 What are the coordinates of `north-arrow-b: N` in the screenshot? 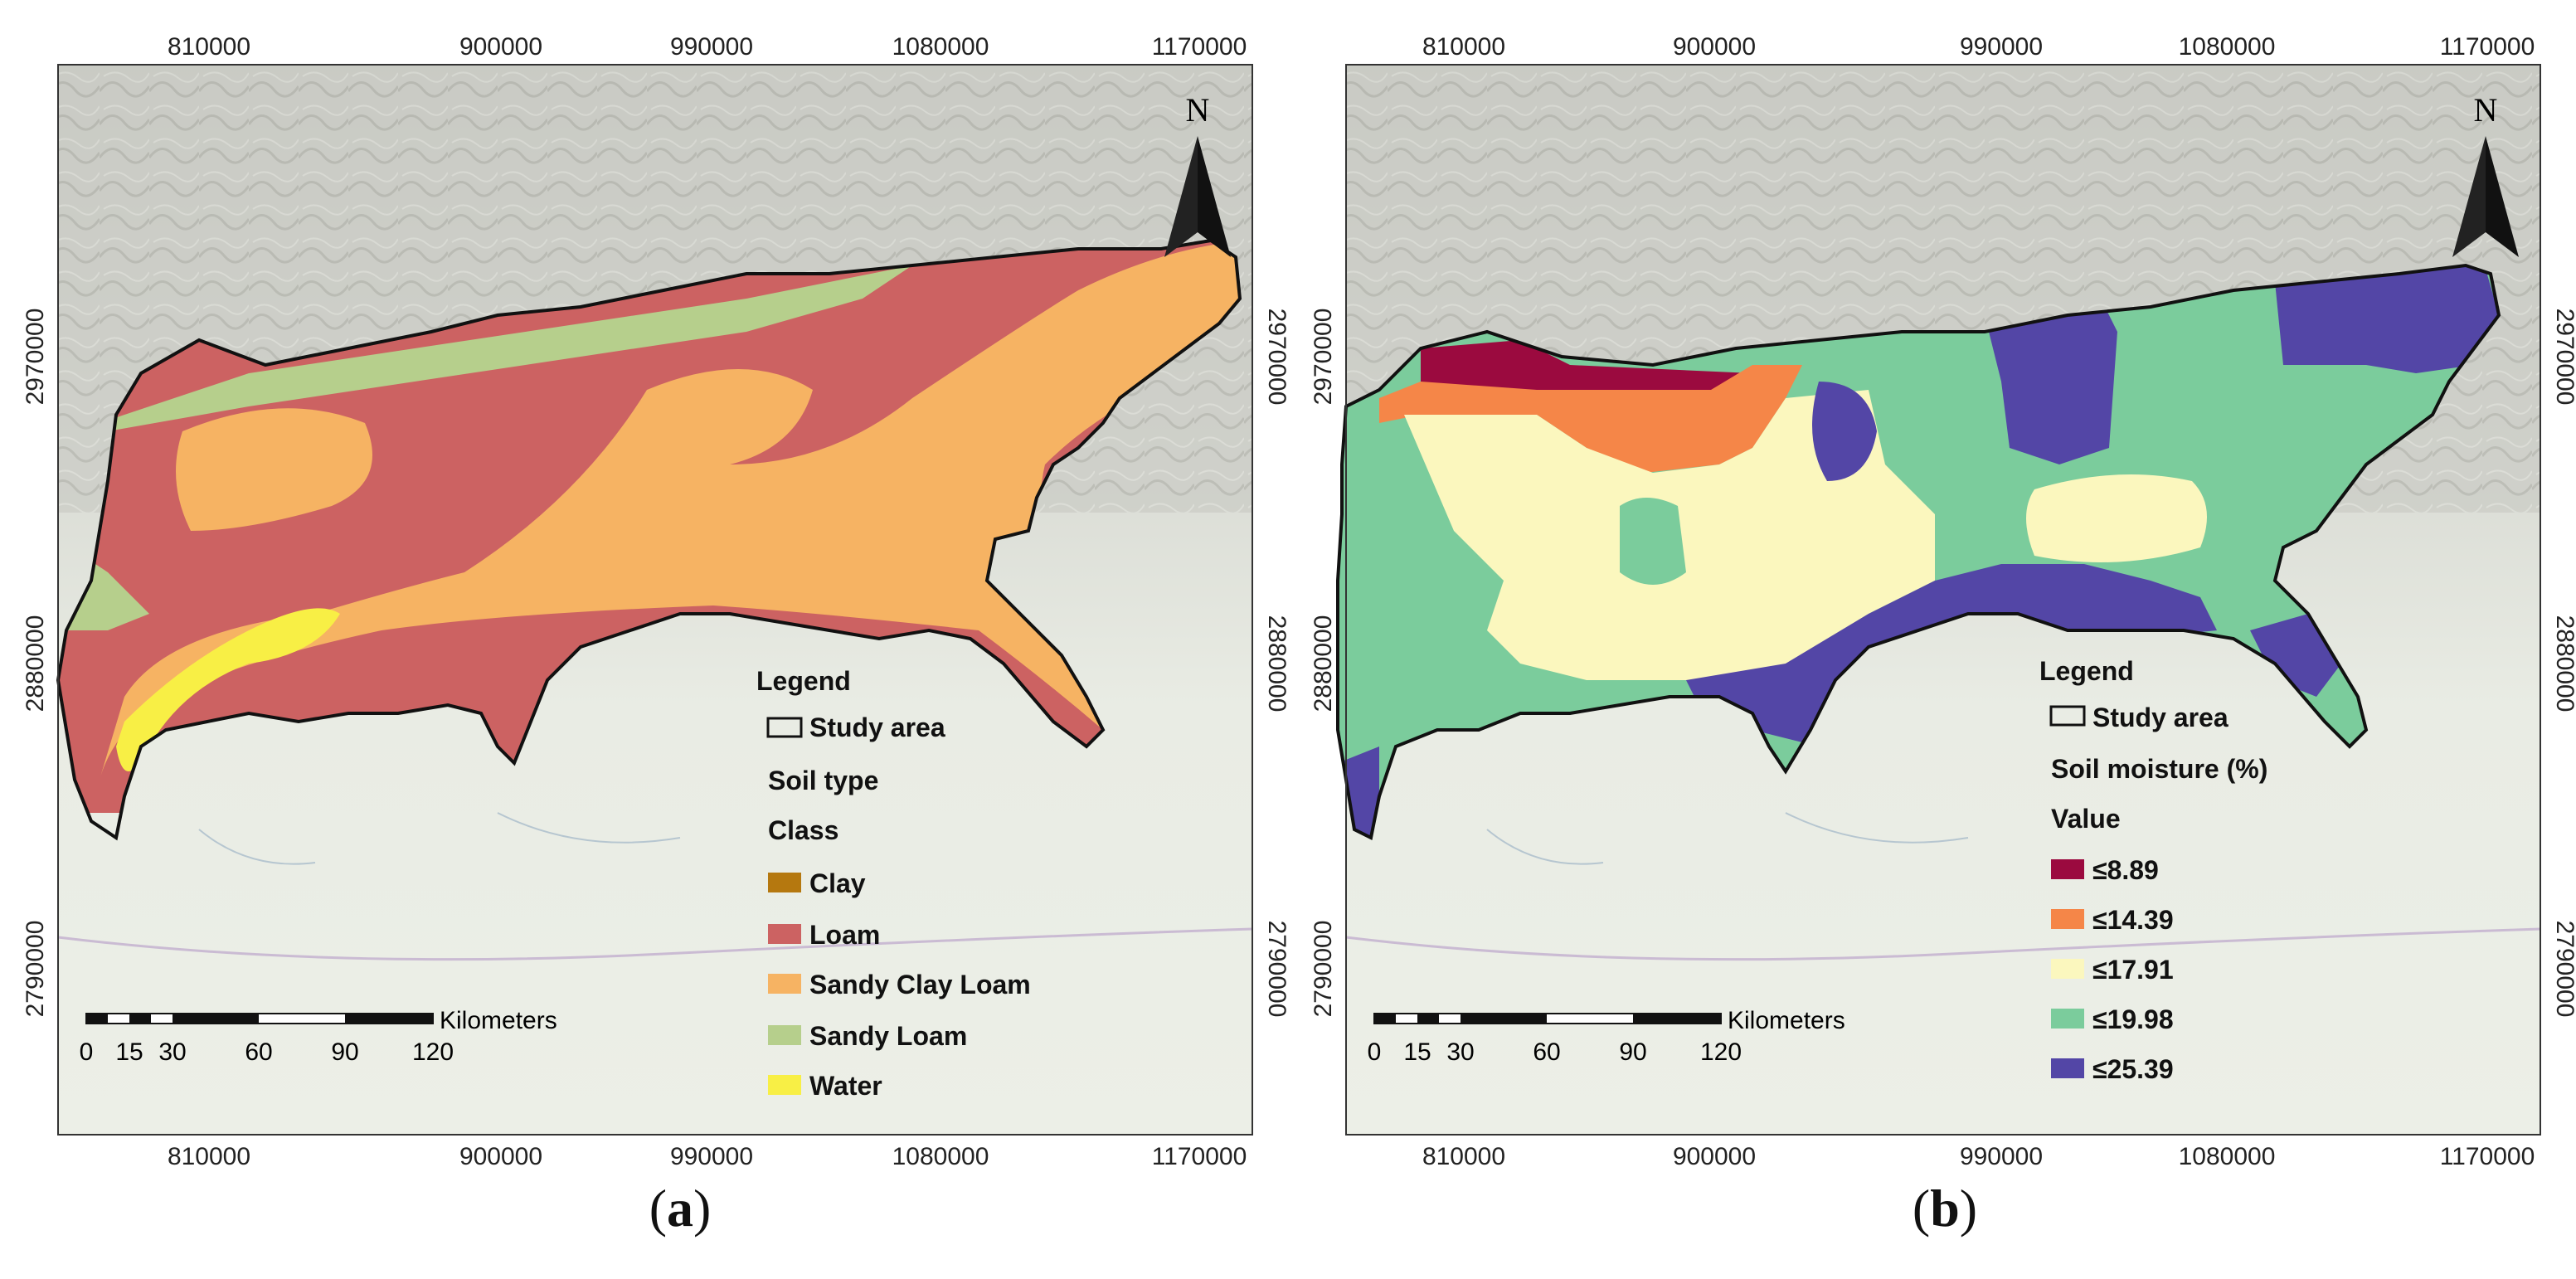 It's located at (2486, 174).